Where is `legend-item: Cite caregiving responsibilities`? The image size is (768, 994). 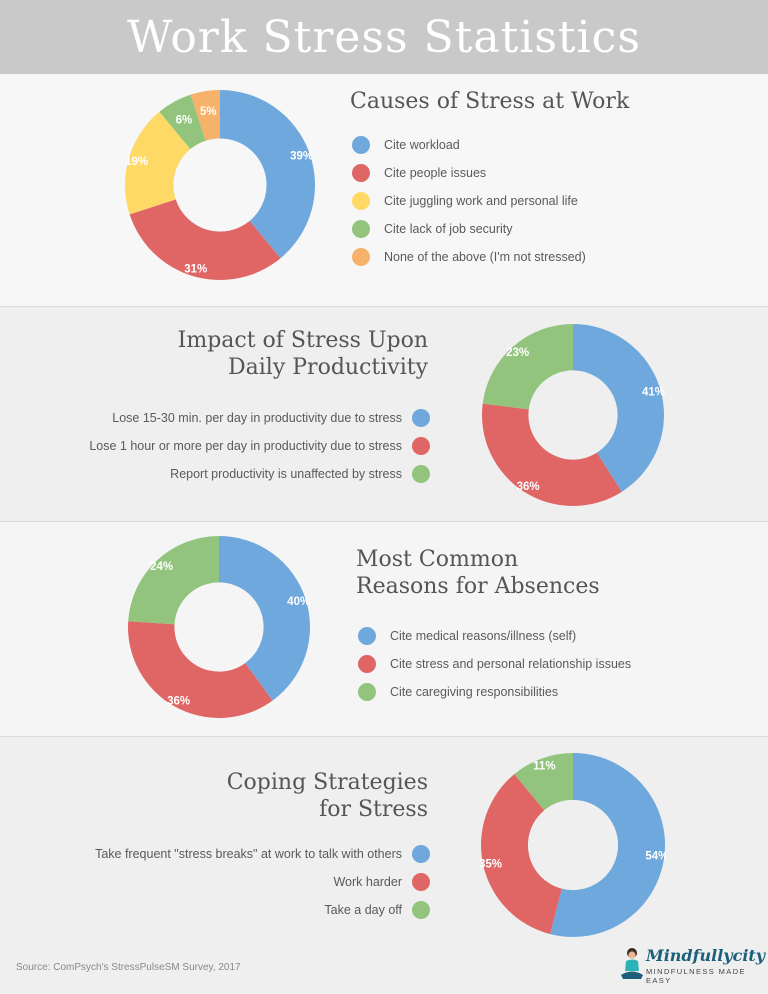 legend-item: Cite caregiving responsibilities is located at coordinates (494, 692).